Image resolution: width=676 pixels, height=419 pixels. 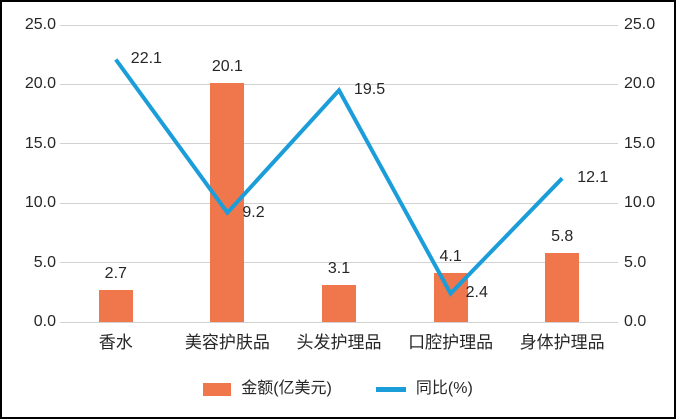 What do you see at coordinates (450, 257) in the screenshot?
I see `bar-value-label: 4.1` at bounding box center [450, 257].